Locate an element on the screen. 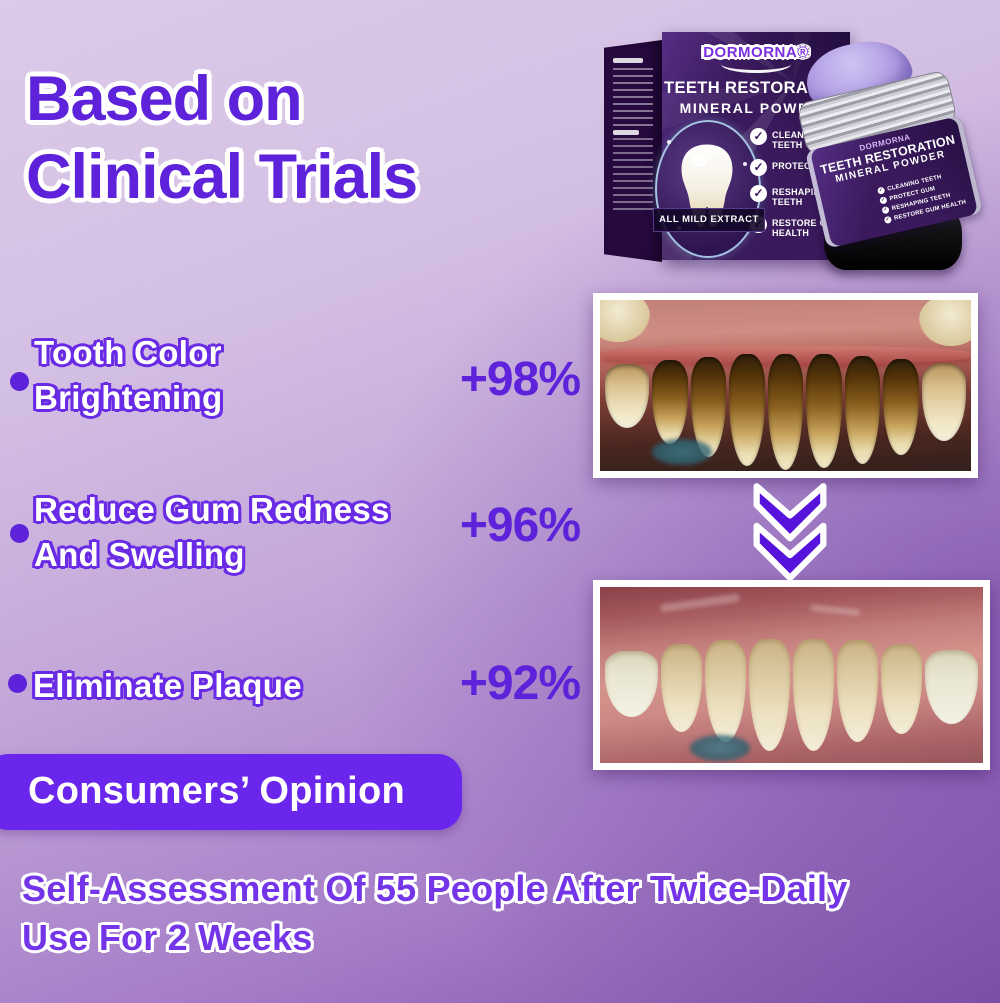  before-photo is located at coordinates (785, 385).